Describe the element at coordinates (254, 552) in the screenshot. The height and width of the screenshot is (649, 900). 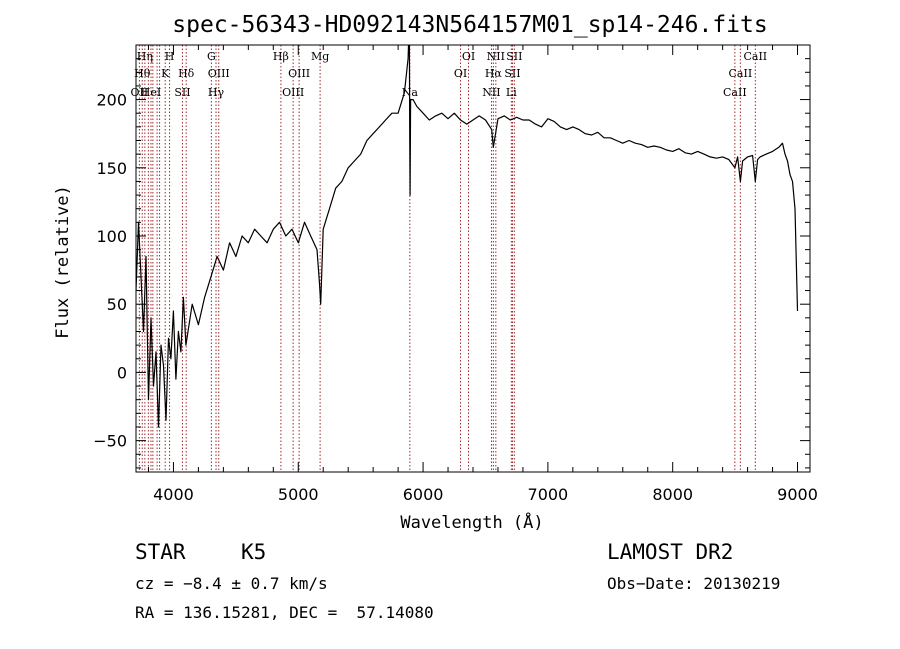
I see `object-subclass: K5` at that location.